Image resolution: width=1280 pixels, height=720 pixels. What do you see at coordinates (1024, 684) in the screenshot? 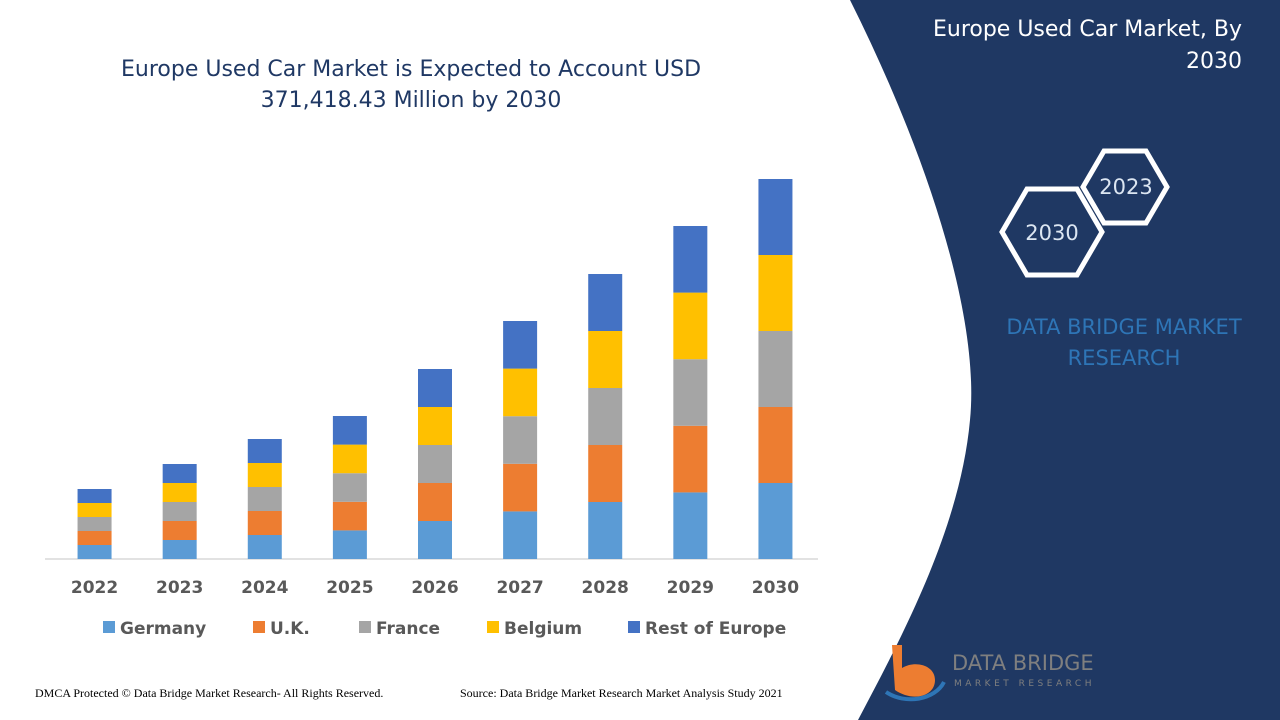
I see `logo-tagline: MARKET RESEARCH` at bounding box center [1024, 684].